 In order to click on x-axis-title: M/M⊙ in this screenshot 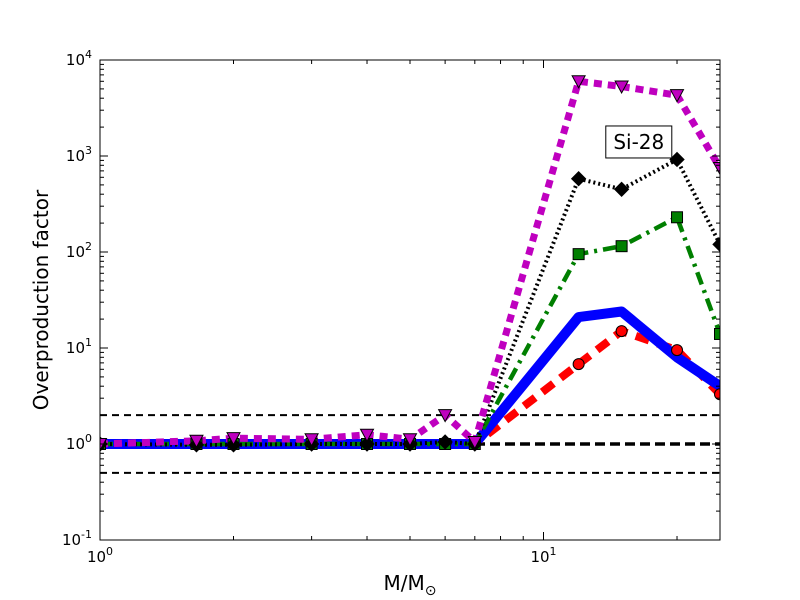, I will do `click(410, 585)`.